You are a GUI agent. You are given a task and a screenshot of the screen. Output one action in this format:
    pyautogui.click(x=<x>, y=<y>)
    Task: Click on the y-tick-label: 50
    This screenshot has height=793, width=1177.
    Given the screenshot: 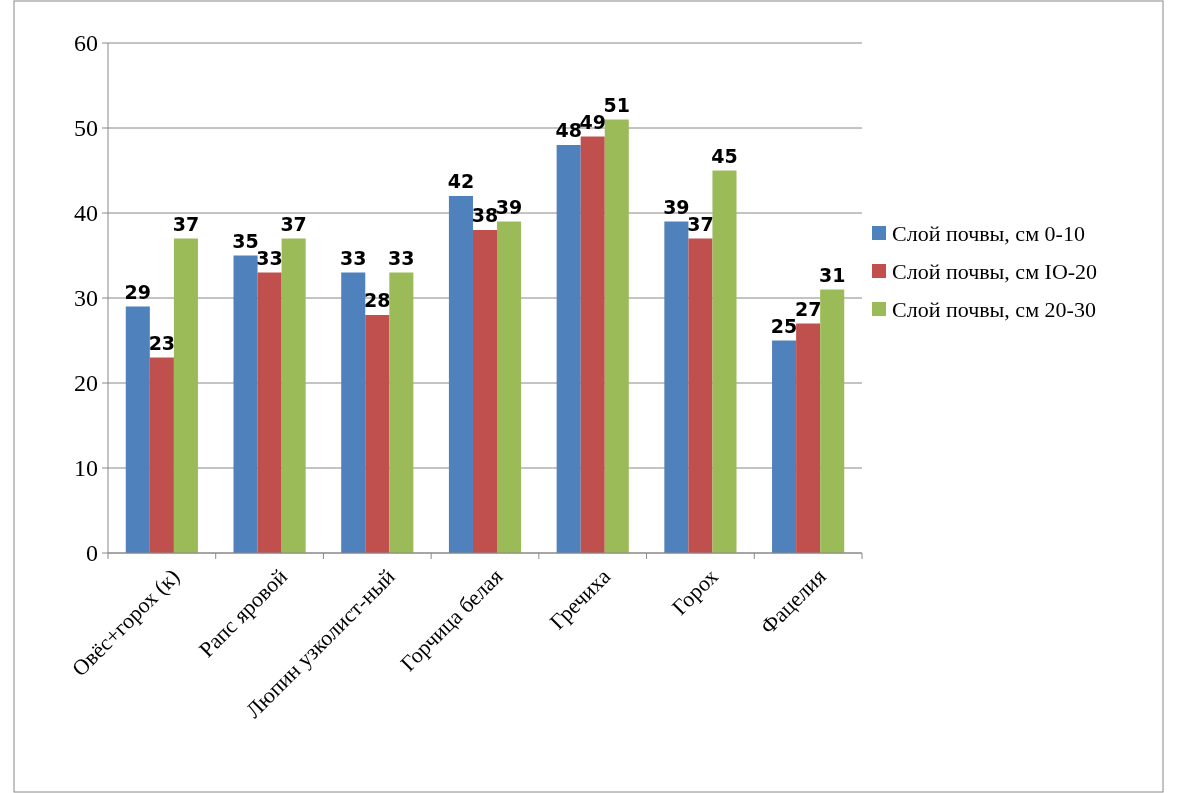 What is the action you would take?
    pyautogui.click(x=86, y=128)
    